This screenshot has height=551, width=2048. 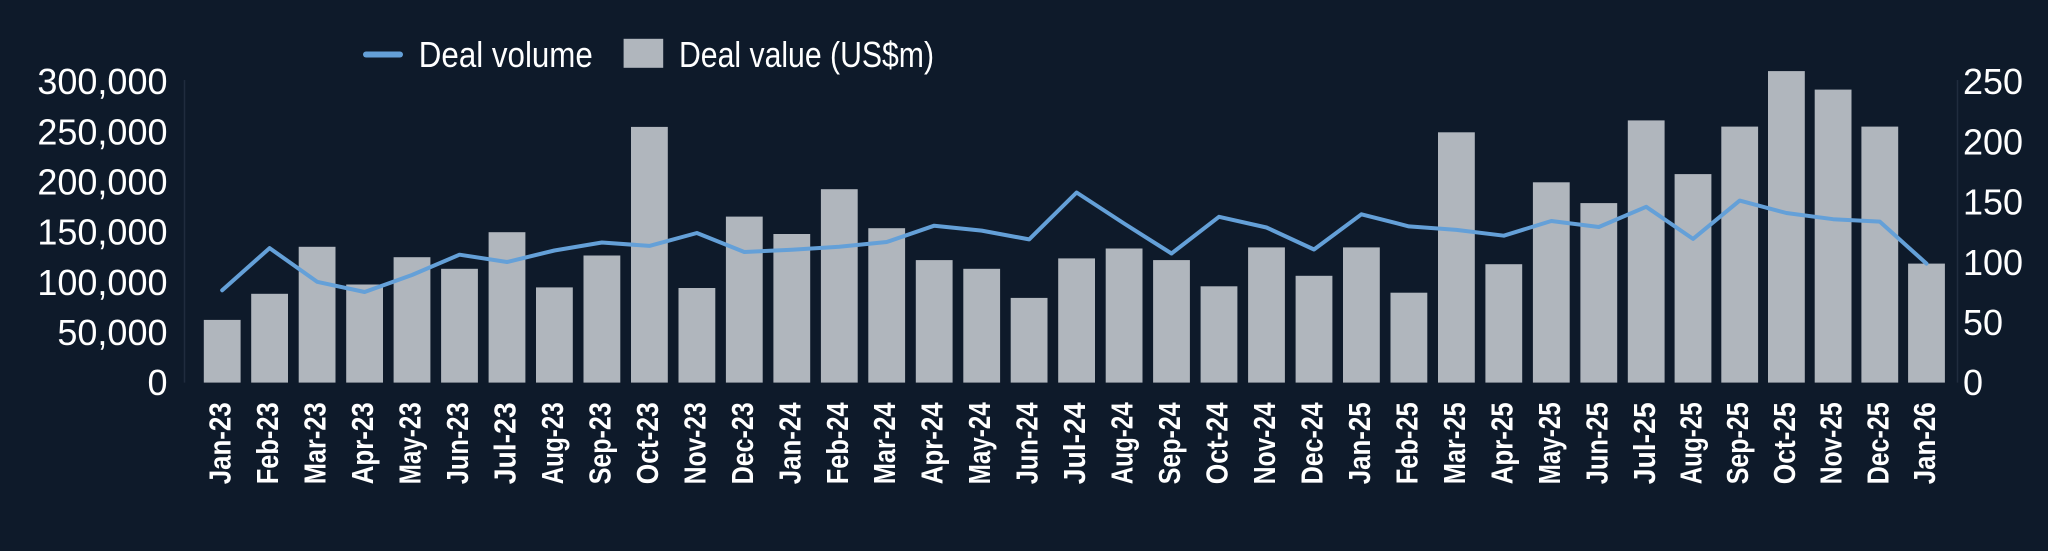 I want to click on svg-text: Apr-23, so click(x=362, y=443).